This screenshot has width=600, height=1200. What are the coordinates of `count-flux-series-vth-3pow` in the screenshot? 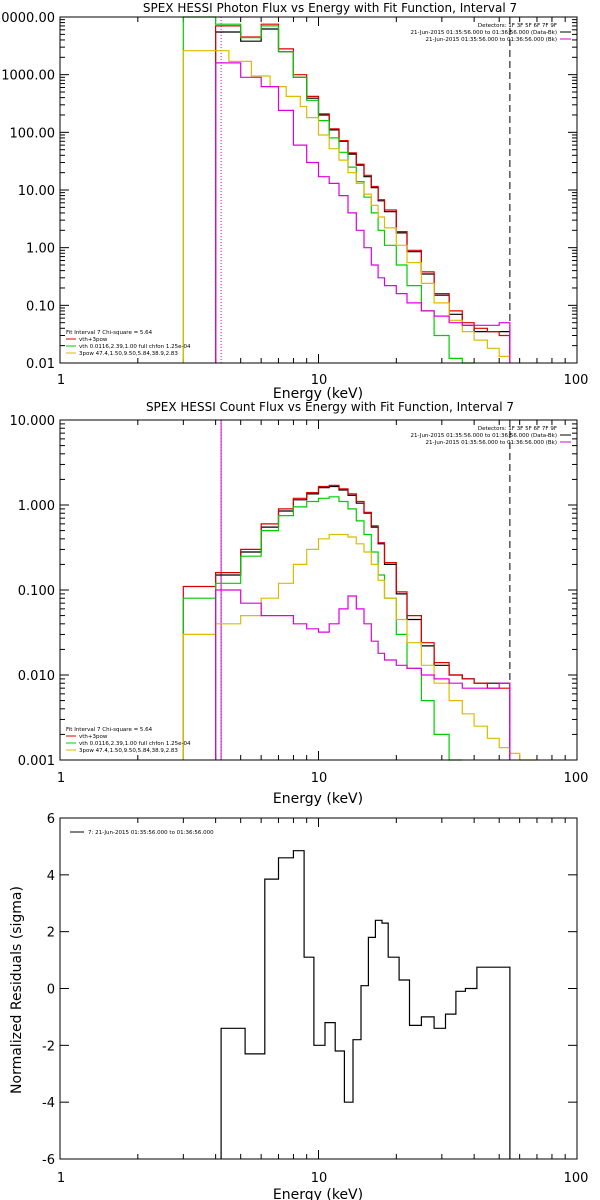 It's located at (346, 622).